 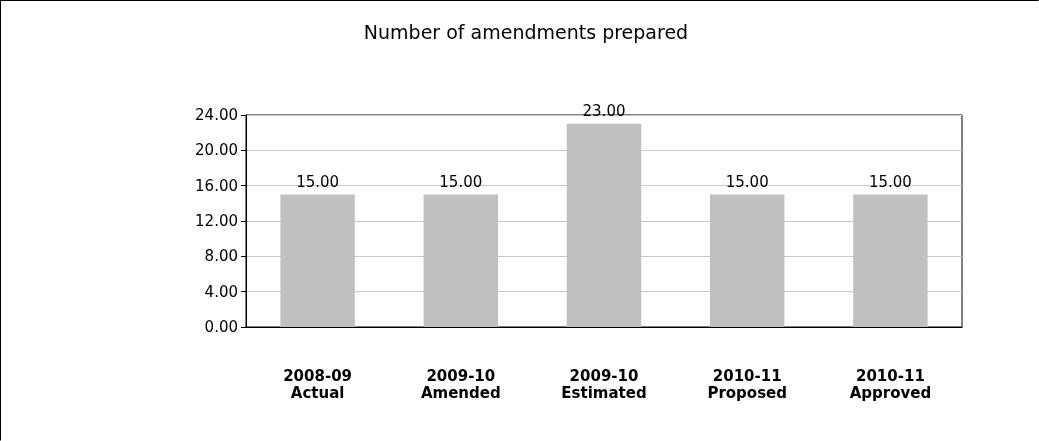 I want to click on x-tick-label: 2010-11 Proposed, so click(x=747, y=384).